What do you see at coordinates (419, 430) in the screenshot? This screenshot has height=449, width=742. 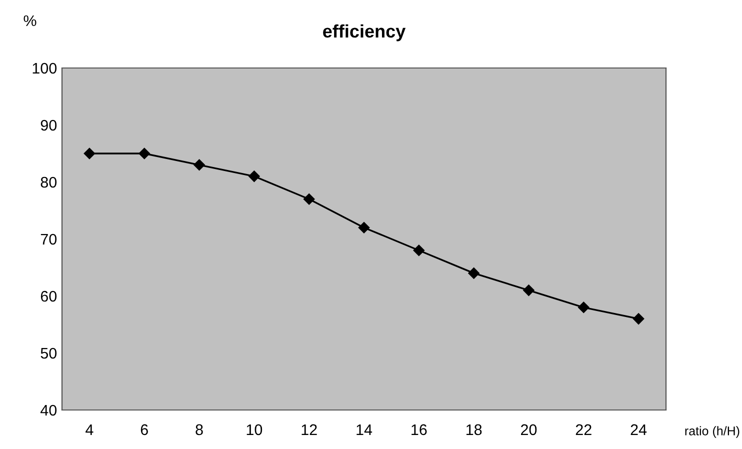 I see `x-tick-label: 16` at bounding box center [419, 430].